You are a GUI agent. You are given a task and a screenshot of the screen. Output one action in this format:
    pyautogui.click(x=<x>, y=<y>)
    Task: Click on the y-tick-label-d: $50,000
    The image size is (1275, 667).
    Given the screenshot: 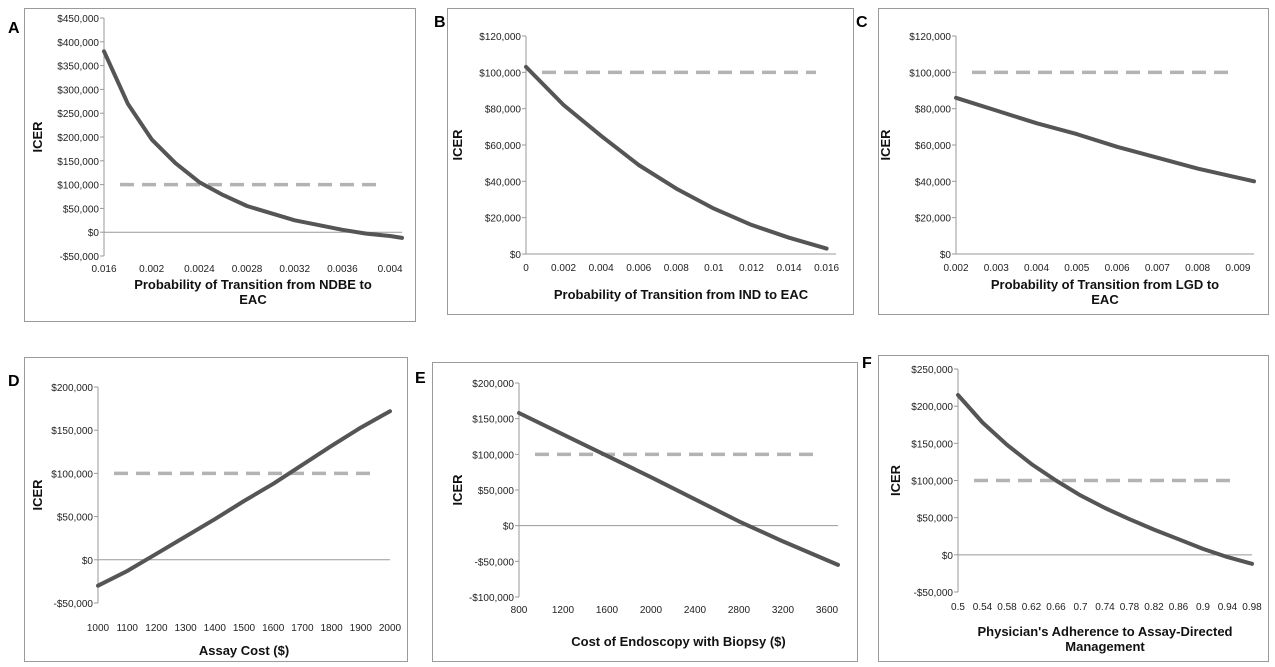 What is the action you would take?
    pyautogui.click(x=75, y=518)
    